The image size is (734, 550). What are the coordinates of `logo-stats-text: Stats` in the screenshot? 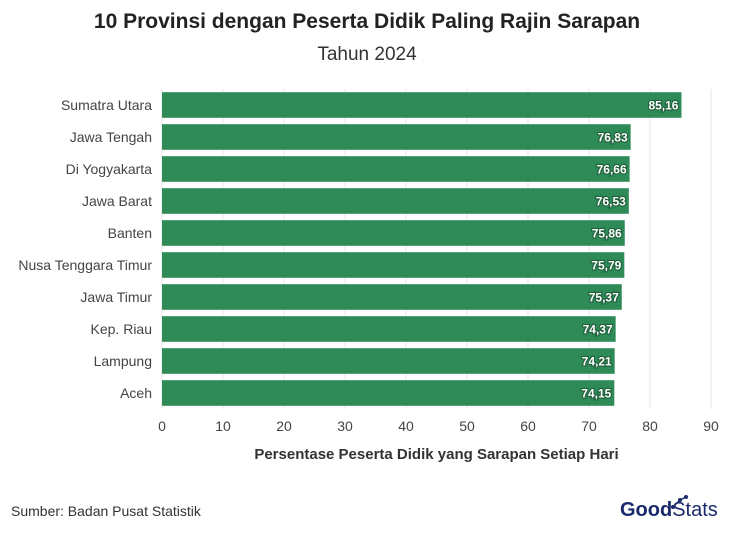 It's located at (695, 510).